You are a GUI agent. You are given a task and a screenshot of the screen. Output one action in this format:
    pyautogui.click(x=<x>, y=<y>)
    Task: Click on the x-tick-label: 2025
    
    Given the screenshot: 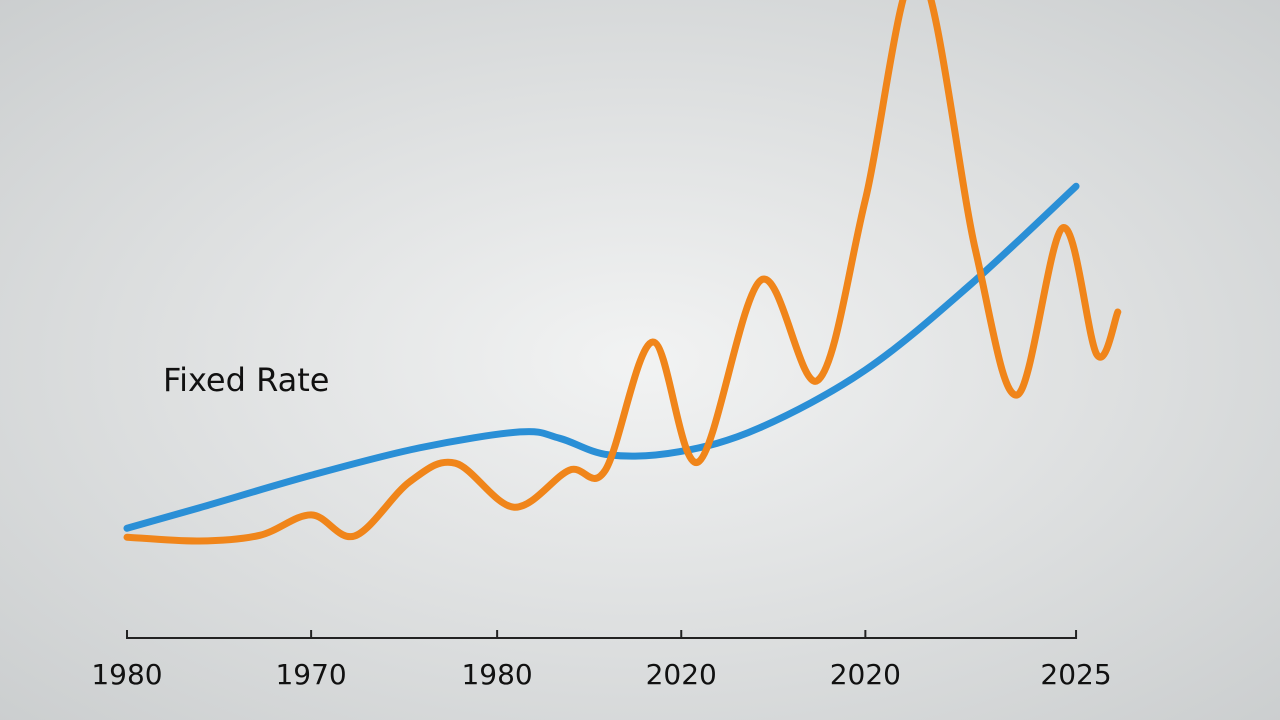 What is the action you would take?
    pyautogui.click(x=1075, y=674)
    